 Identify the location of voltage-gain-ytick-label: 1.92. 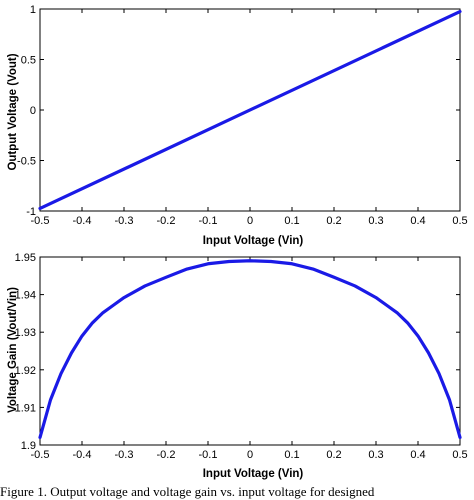
(25, 371).